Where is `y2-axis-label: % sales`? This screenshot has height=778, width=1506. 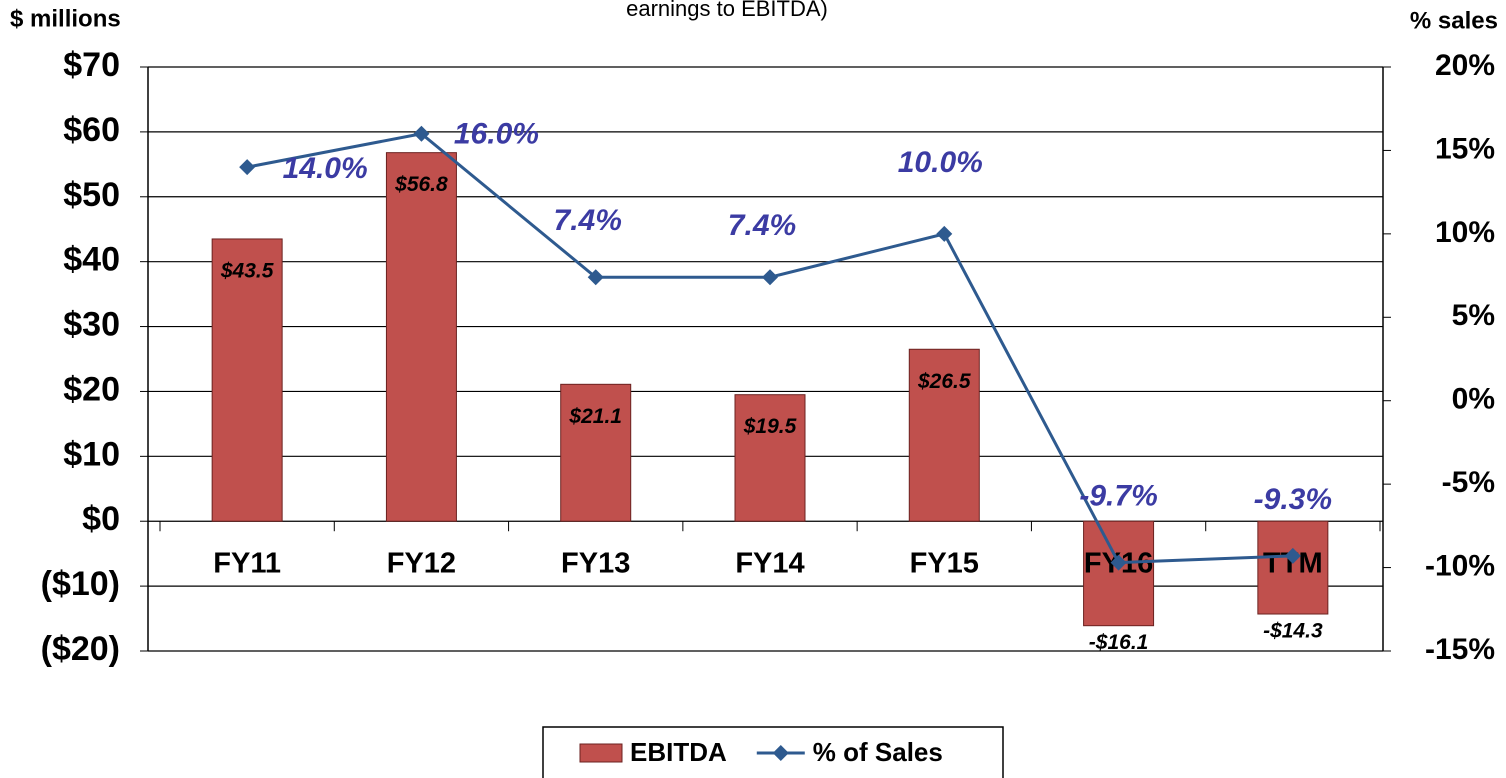
y2-axis-label: % sales is located at coordinates (1454, 20).